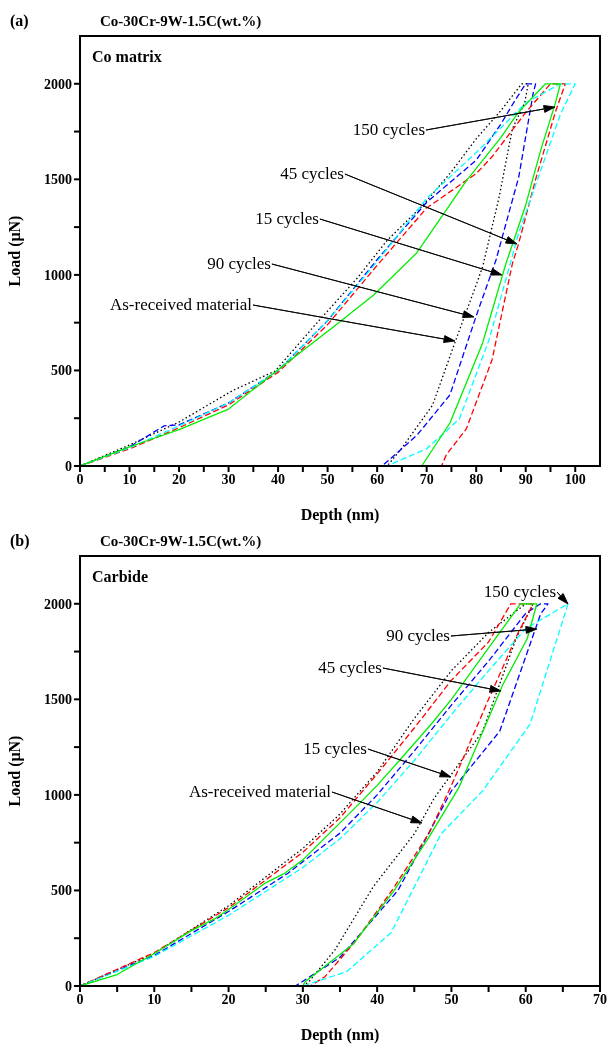 The image size is (615, 1048). Describe the element at coordinates (20, 541) in the screenshot. I see `text: (b)` at that location.